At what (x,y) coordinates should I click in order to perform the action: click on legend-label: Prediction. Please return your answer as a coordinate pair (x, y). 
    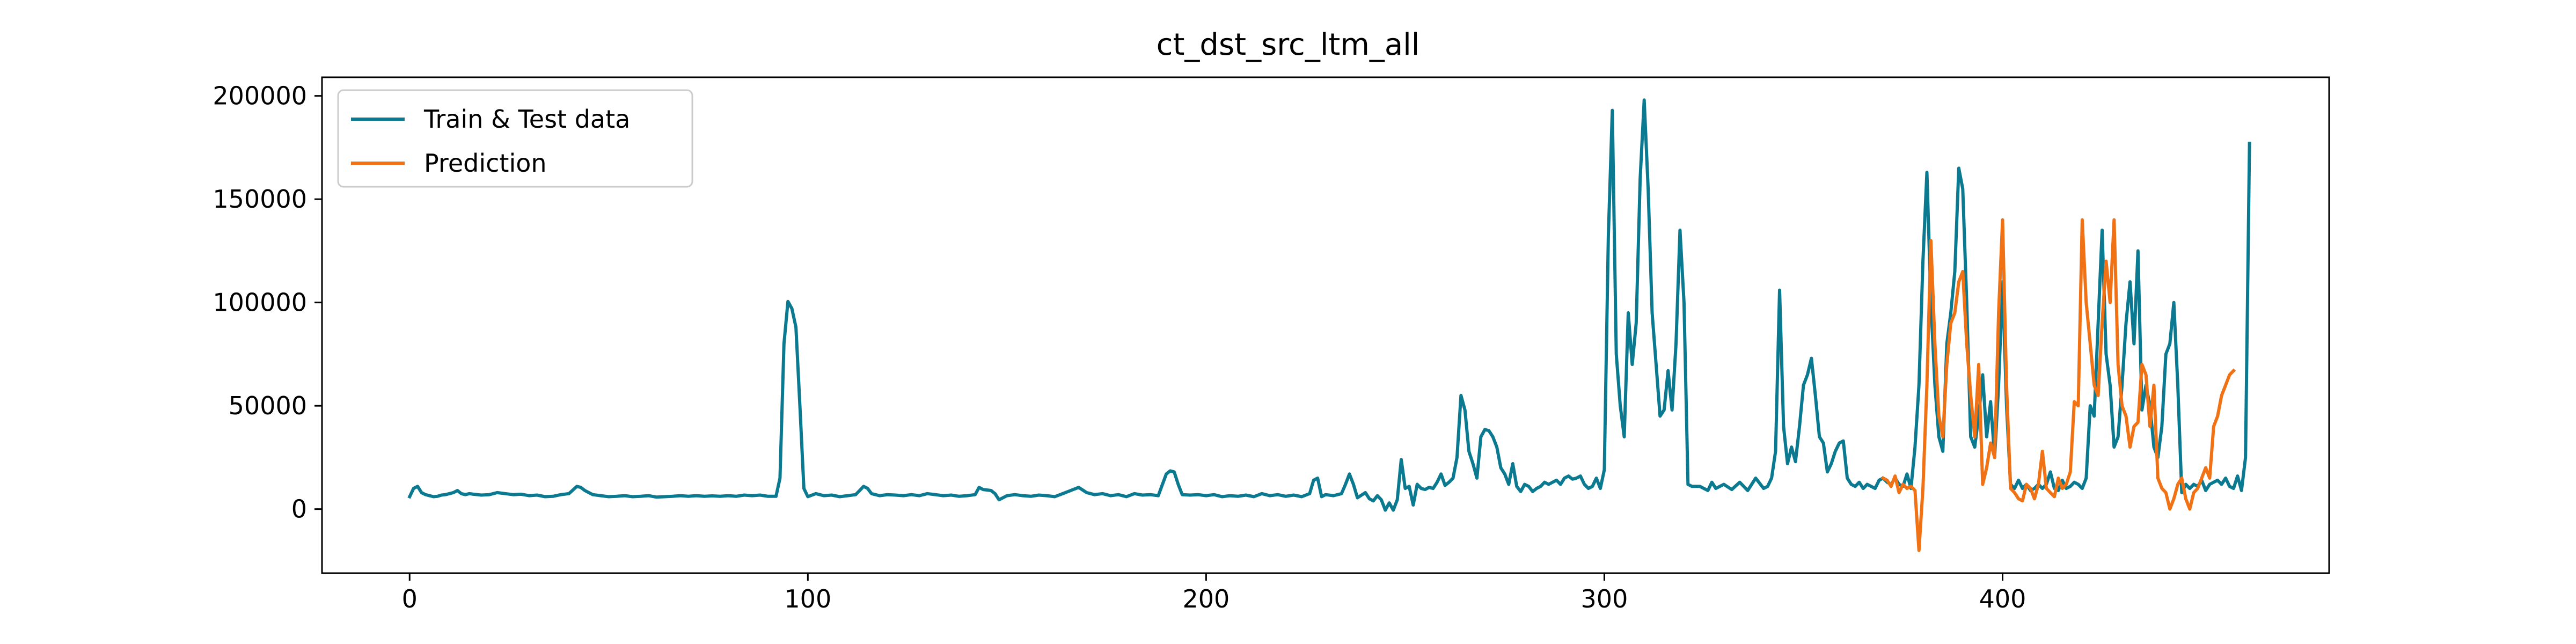
    Looking at the image, I should click on (485, 163).